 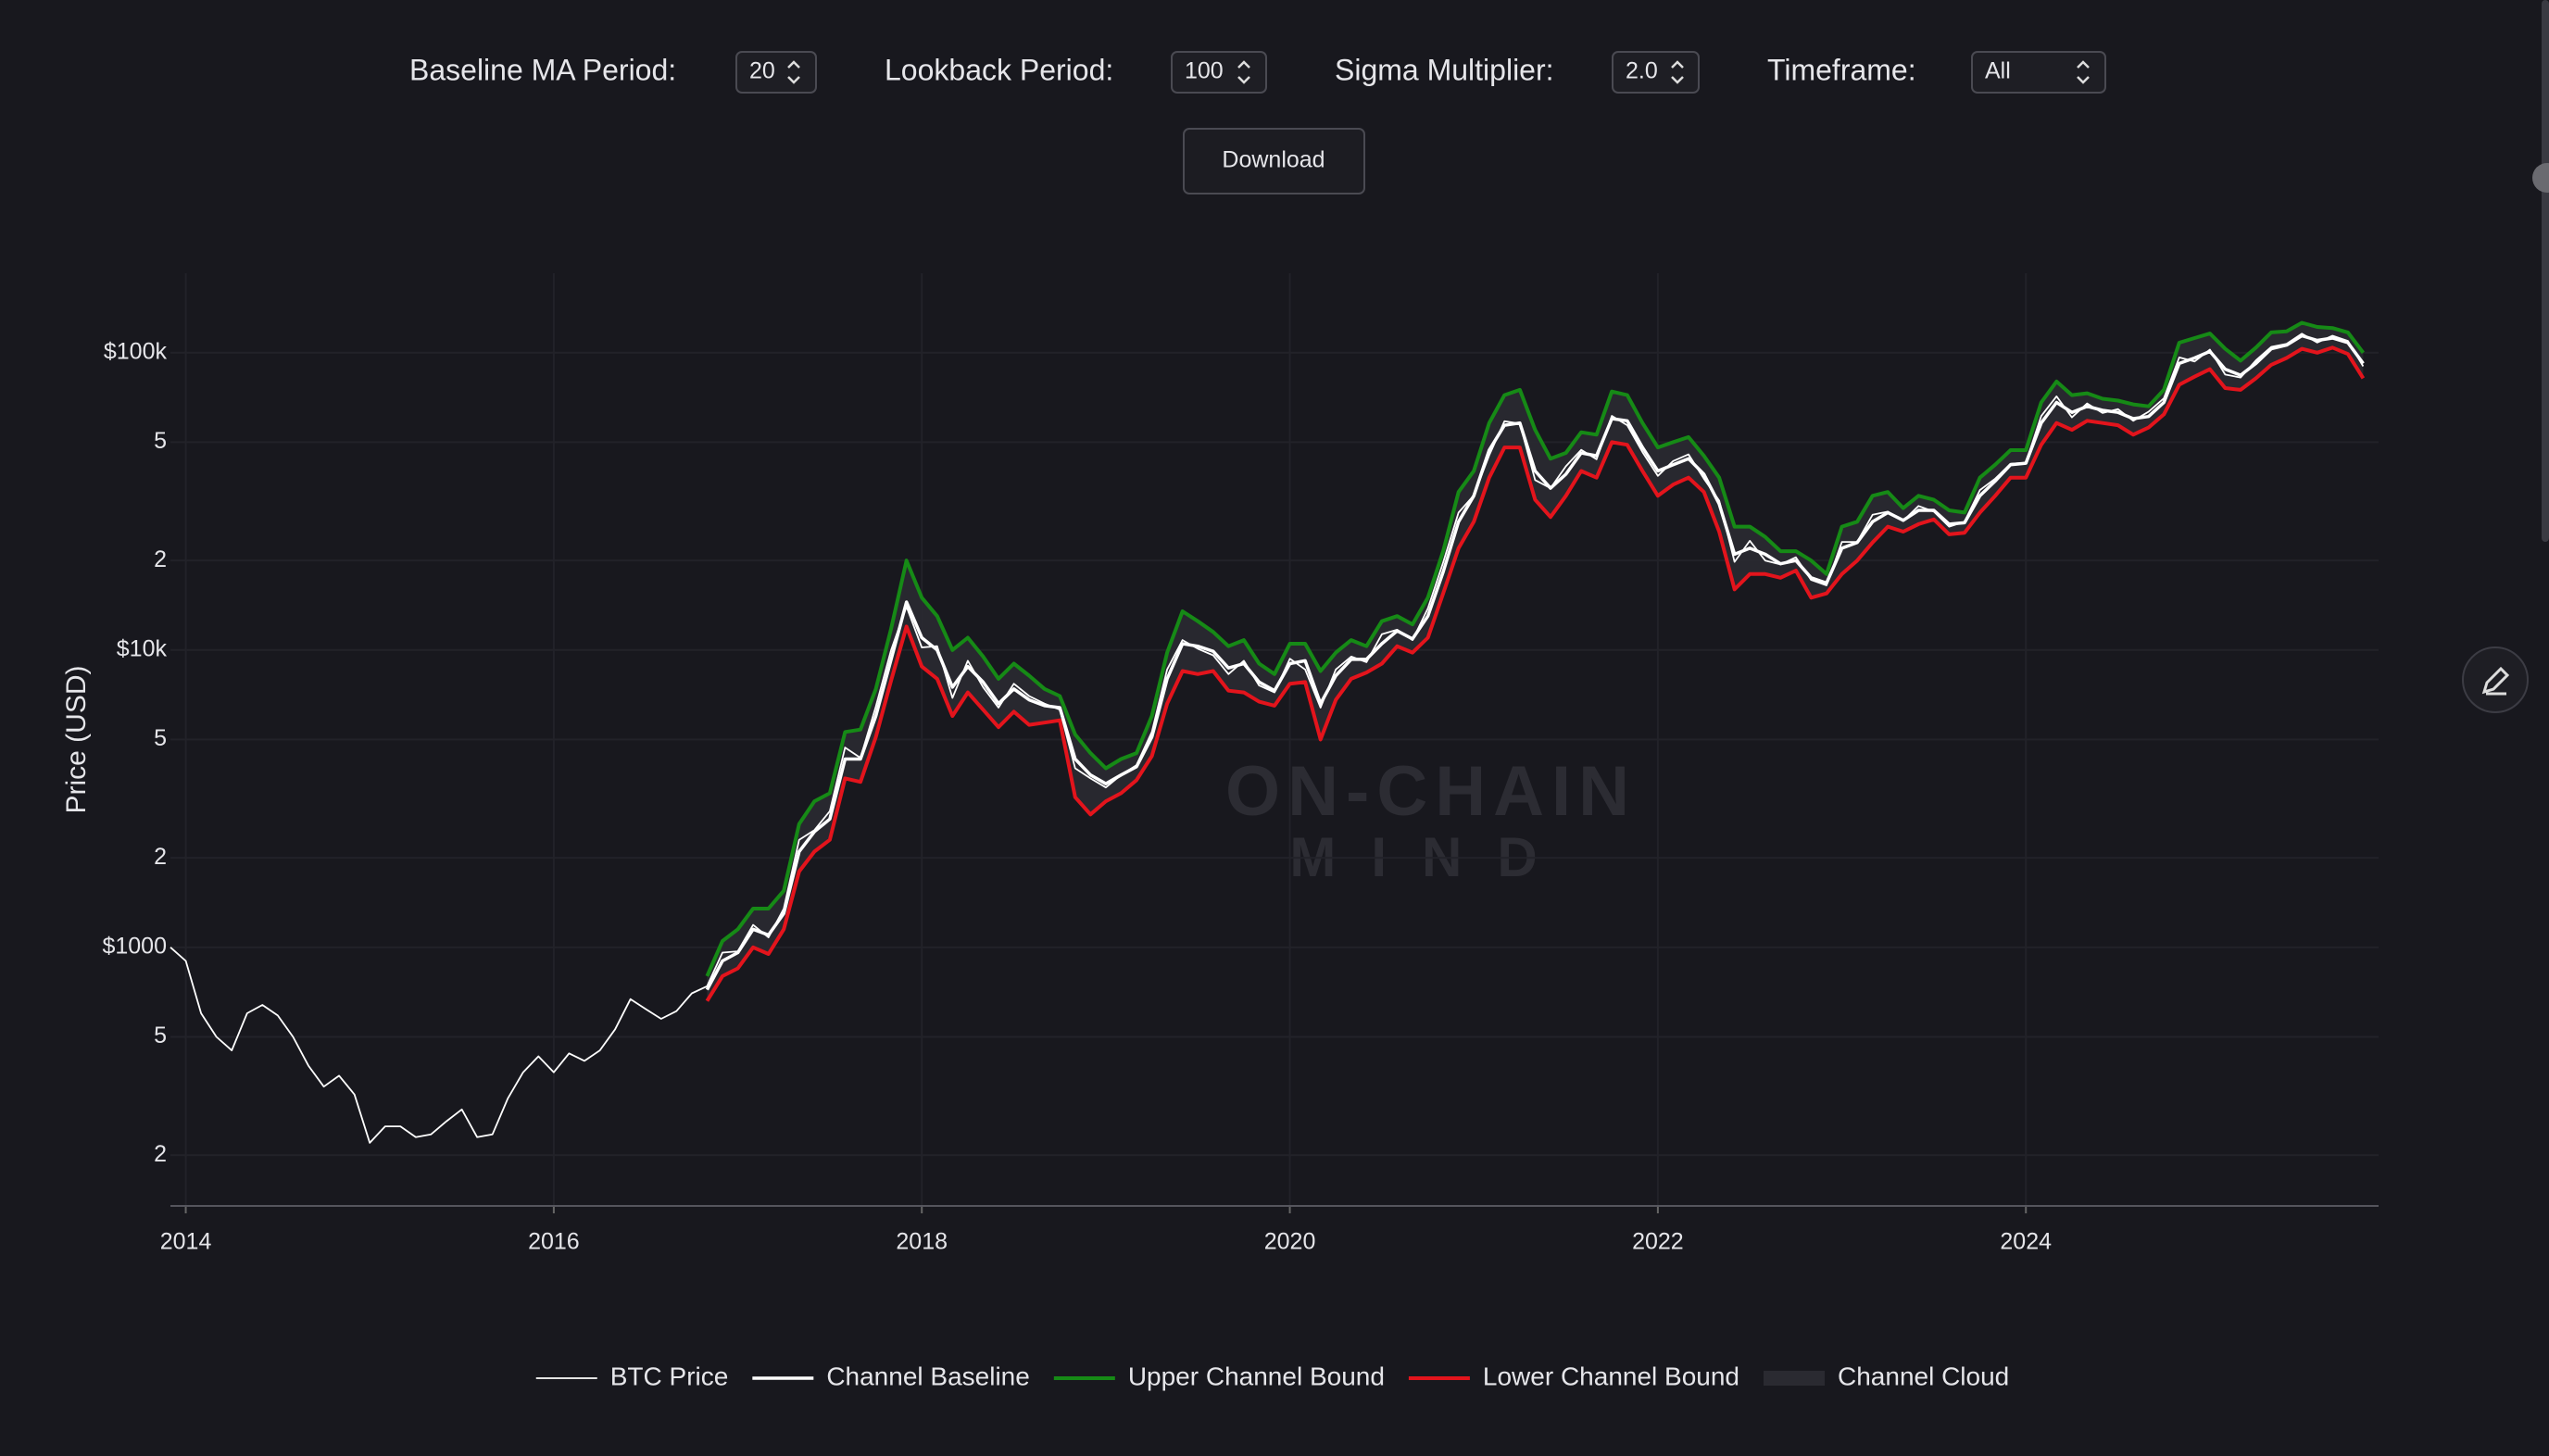 I want to click on x-tick-label: 2018, so click(x=922, y=1242).